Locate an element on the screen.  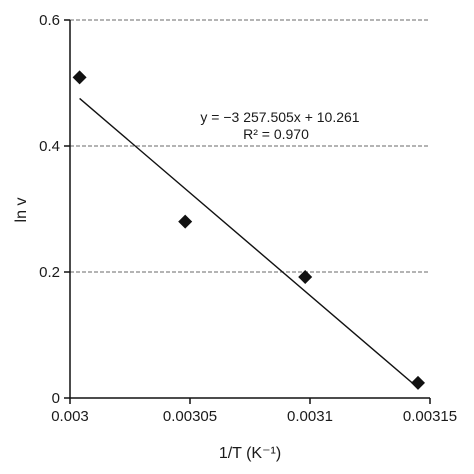
equation-annotation: y = −3 257.505x + 10.261 is located at coordinates (279, 117).